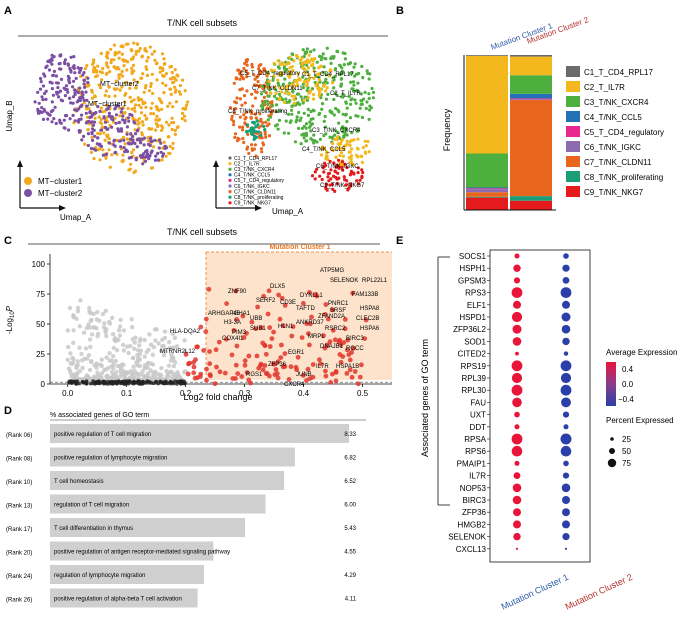 This screenshot has height=628, width=692. I want to click on volcano-gene-label: MTRNR2L12, so click(178, 352).